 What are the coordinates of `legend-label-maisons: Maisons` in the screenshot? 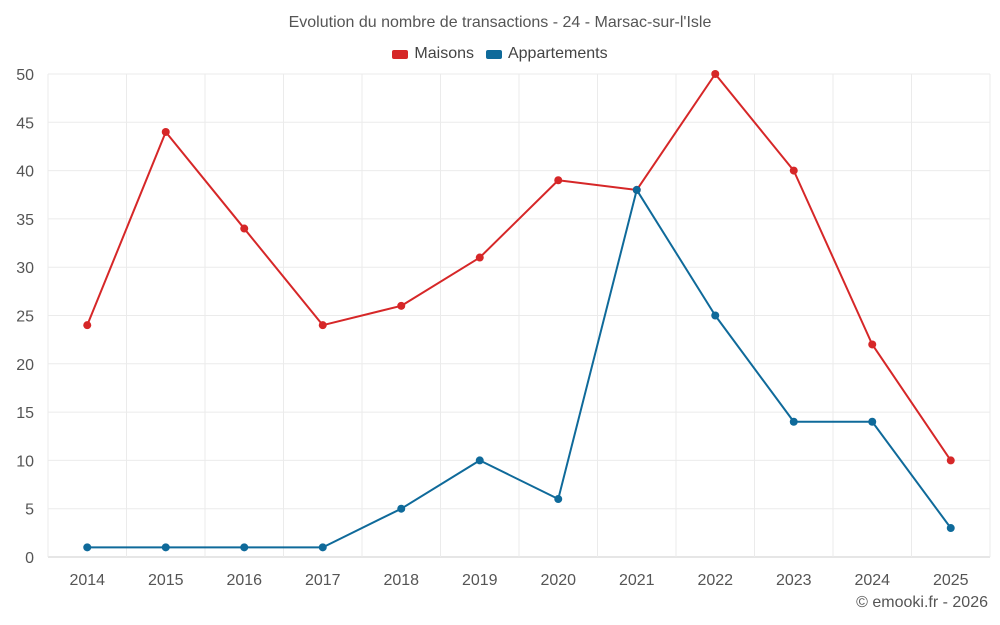 It's located at (444, 53).